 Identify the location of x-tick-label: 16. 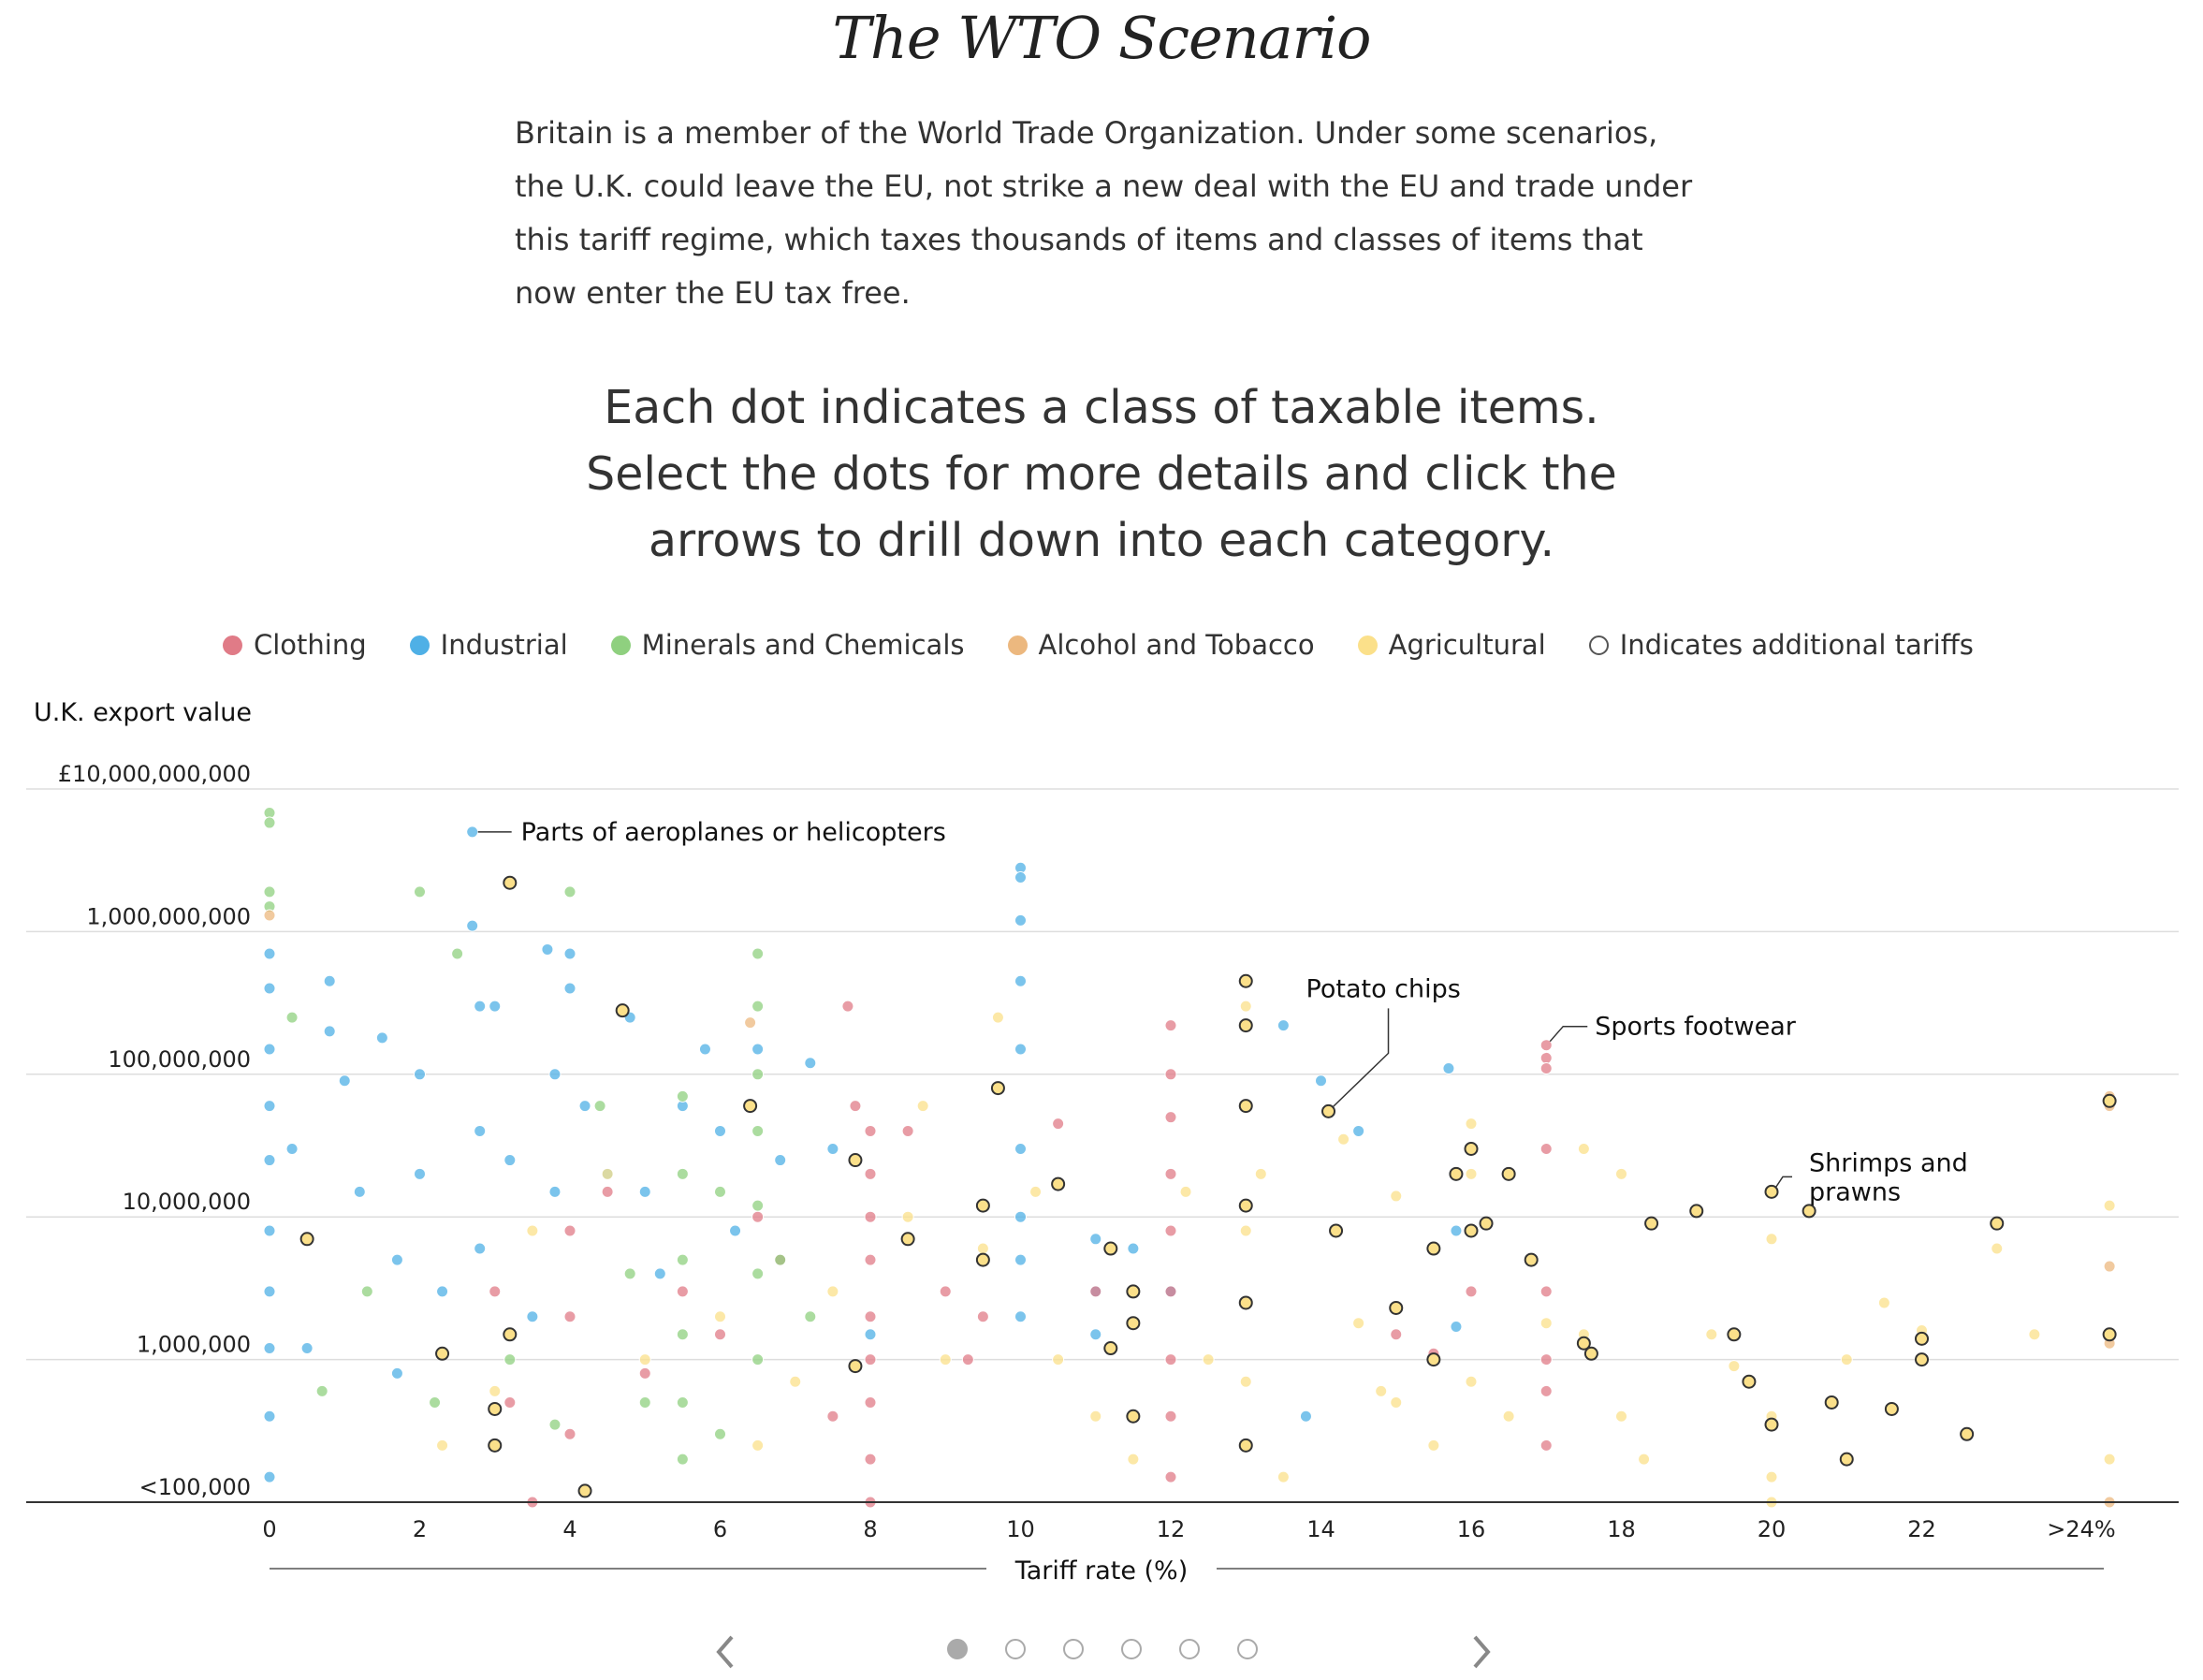
(1472, 1529).